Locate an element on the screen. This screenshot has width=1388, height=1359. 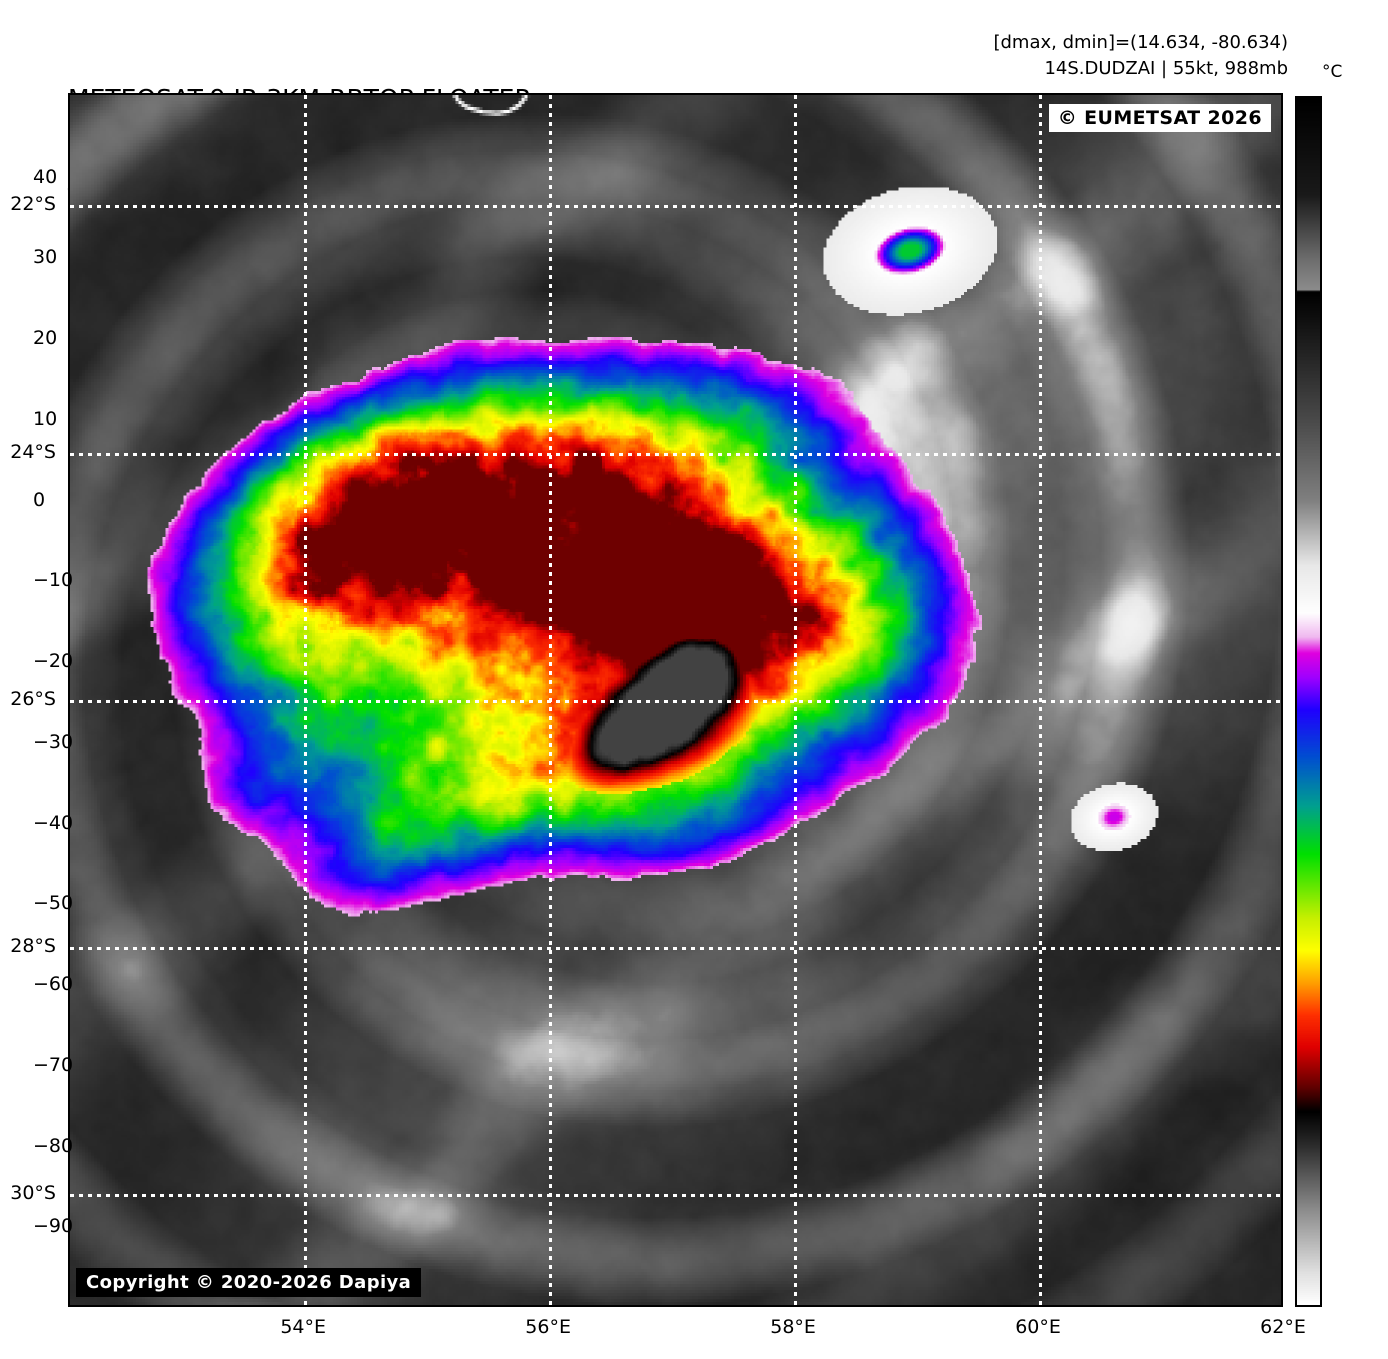
colorbar-tick: −50 is located at coordinates (53, 903).